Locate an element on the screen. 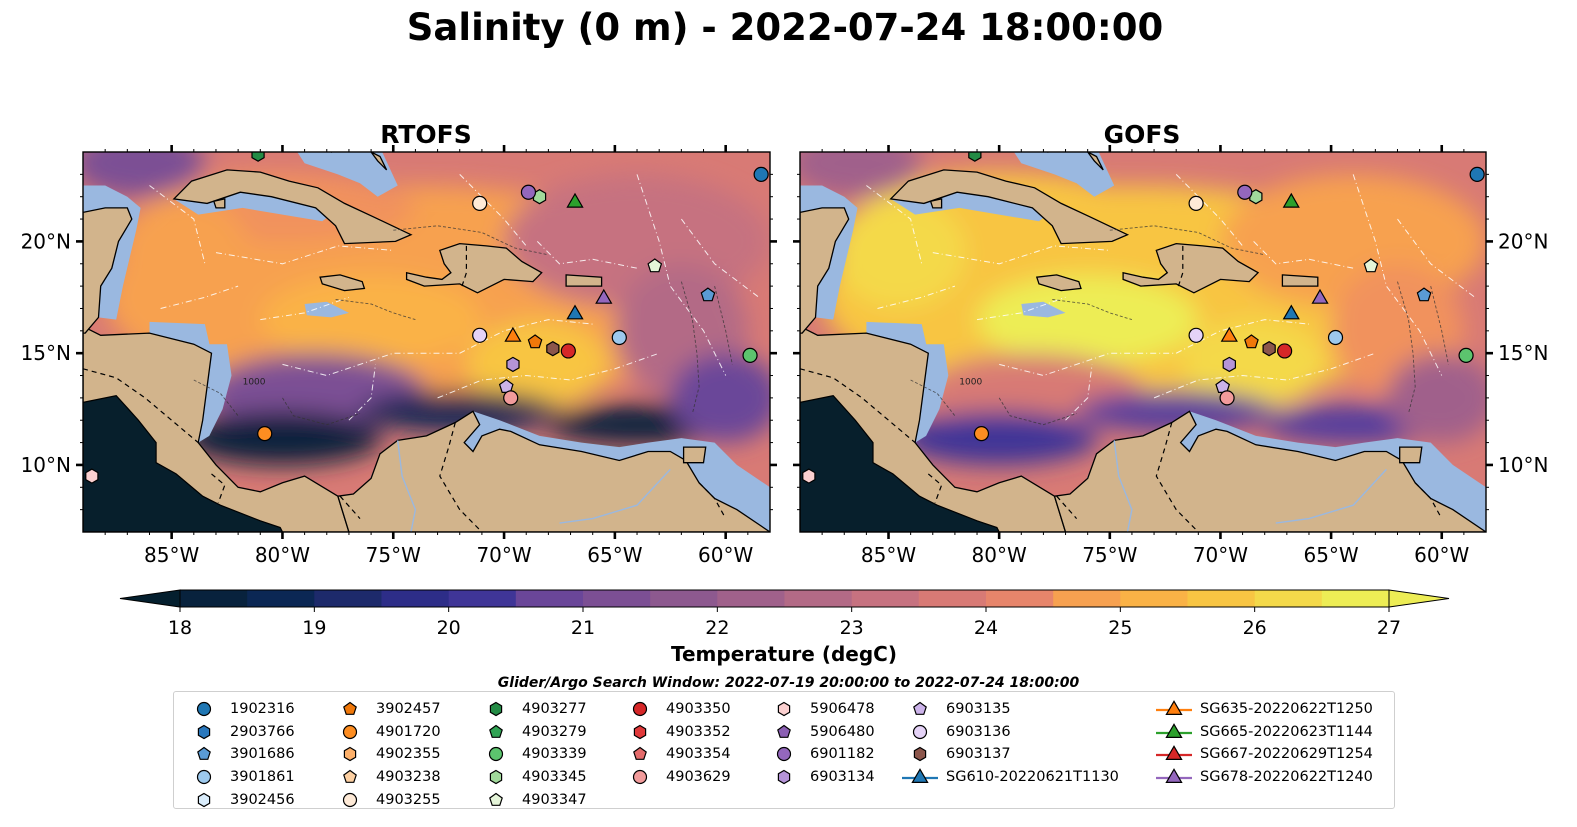 The height and width of the screenshot is (827, 1577). legend-label: 2903766 is located at coordinates (262, 731).